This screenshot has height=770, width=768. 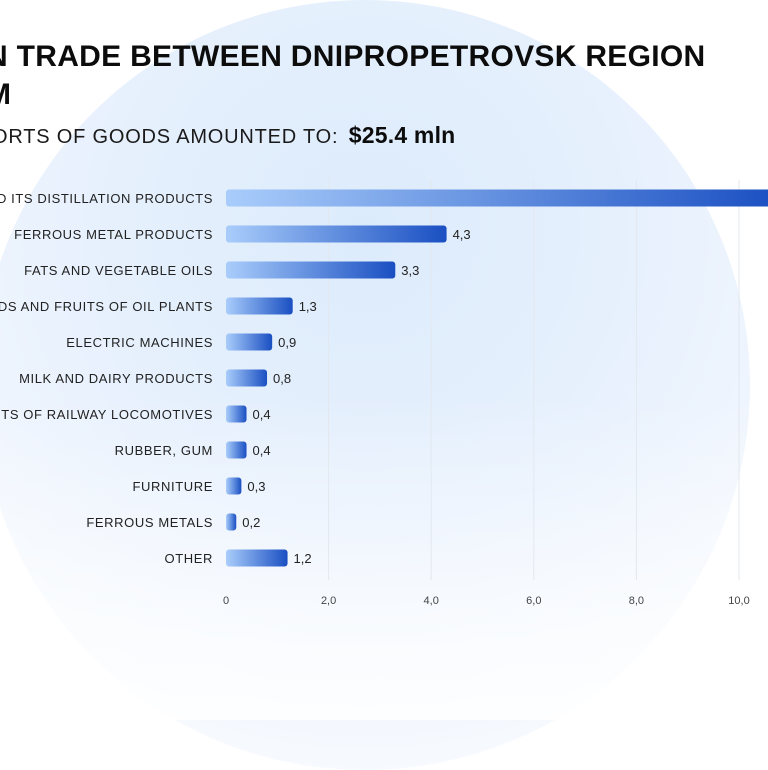 What do you see at coordinates (172, 486) in the screenshot?
I see `category-label: FURNITURE` at bounding box center [172, 486].